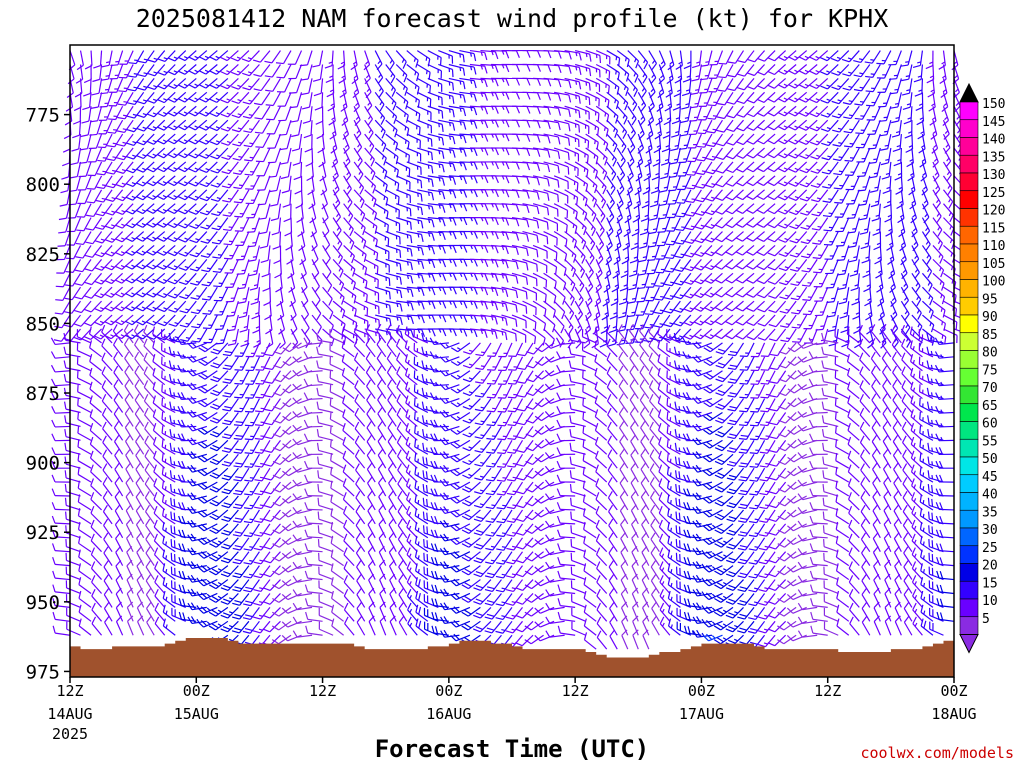  Describe the element at coordinates (969, 448) in the screenshot. I see `colorbar-swatch` at that location.